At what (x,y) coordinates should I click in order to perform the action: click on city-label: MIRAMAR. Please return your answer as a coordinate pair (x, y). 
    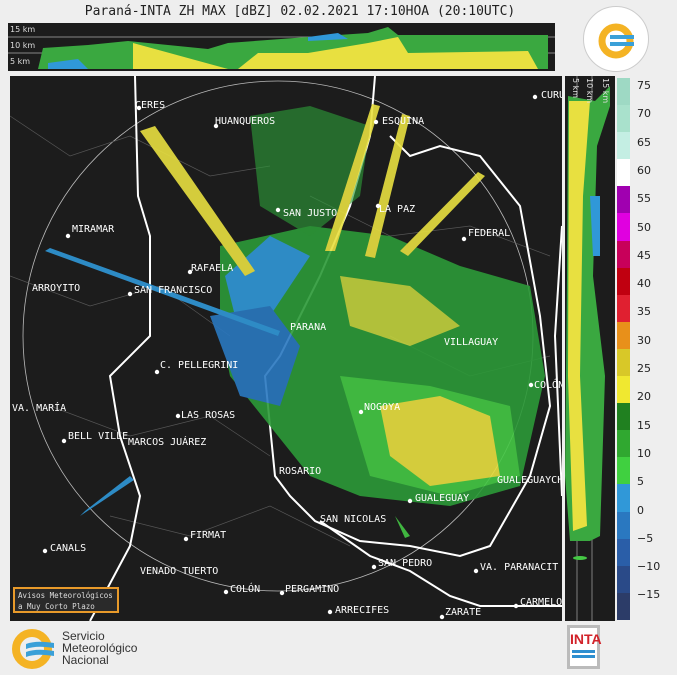
    Looking at the image, I should click on (93, 229).